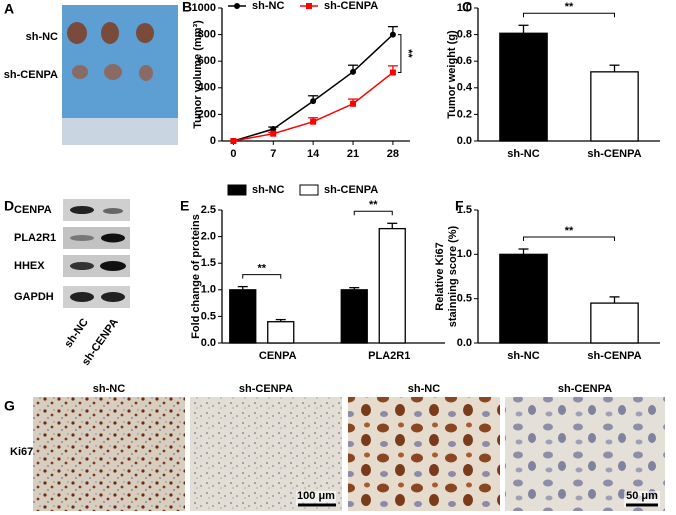  What do you see at coordinates (9, 206) in the screenshot?
I see `panel-letter: D` at bounding box center [9, 206].